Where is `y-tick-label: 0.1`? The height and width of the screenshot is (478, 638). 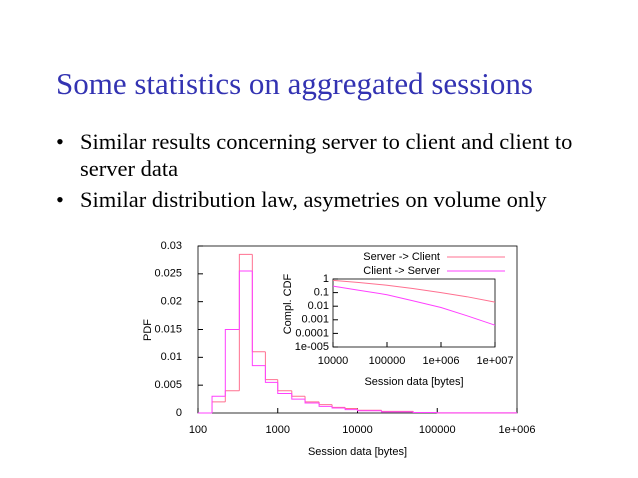
y-tick-label: 0.1 is located at coordinates (321, 293).